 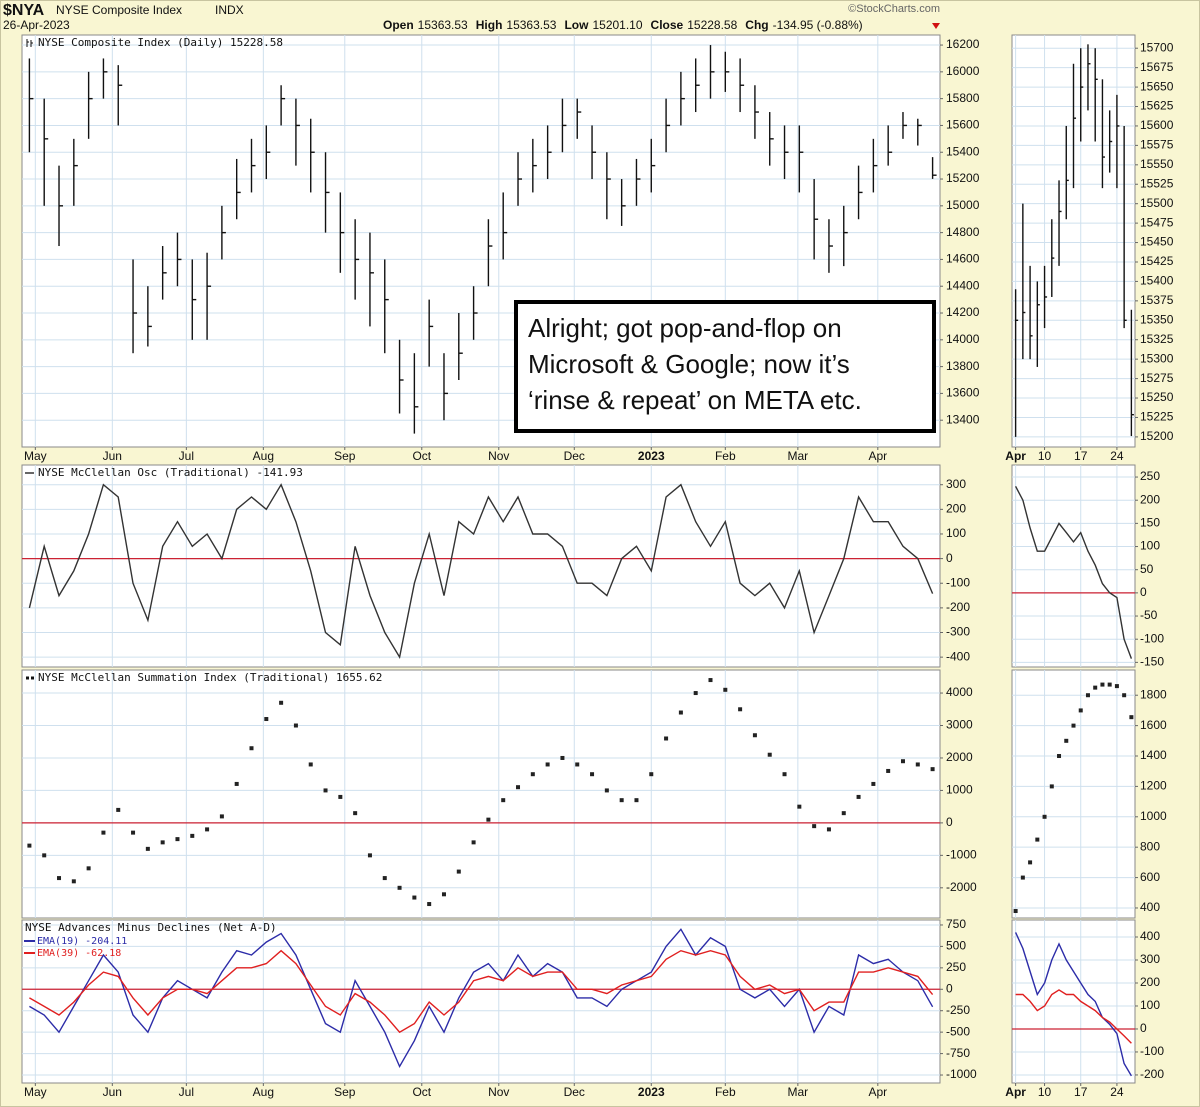 I want to click on y-tick-label: 15475, so click(x=1157, y=222).